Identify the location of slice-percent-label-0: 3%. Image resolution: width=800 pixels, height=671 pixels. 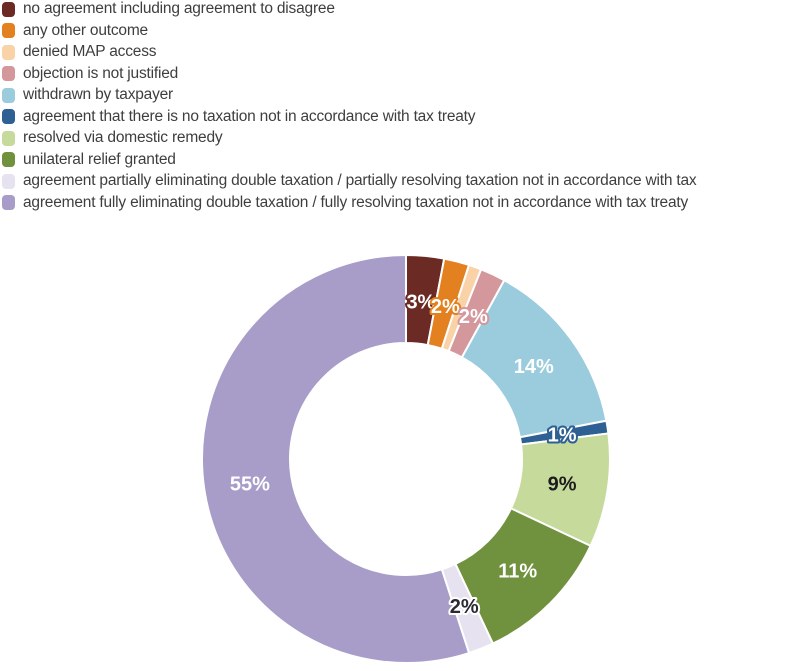
(420, 303).